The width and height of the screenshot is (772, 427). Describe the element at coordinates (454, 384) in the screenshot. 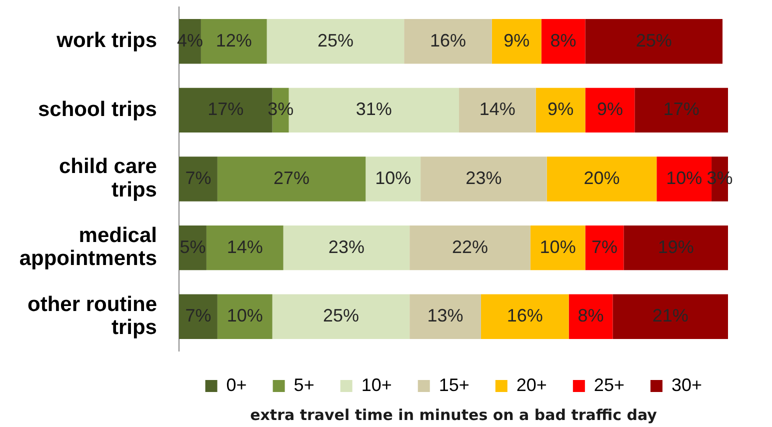

I see `legend-label: 15+` at that location.